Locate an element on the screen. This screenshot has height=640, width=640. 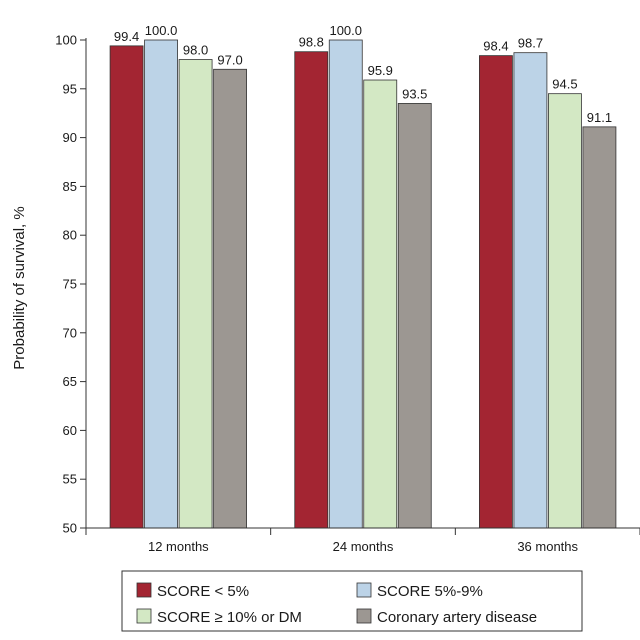
bar-value-label: 91.1 is located at coordinates (599, 117).